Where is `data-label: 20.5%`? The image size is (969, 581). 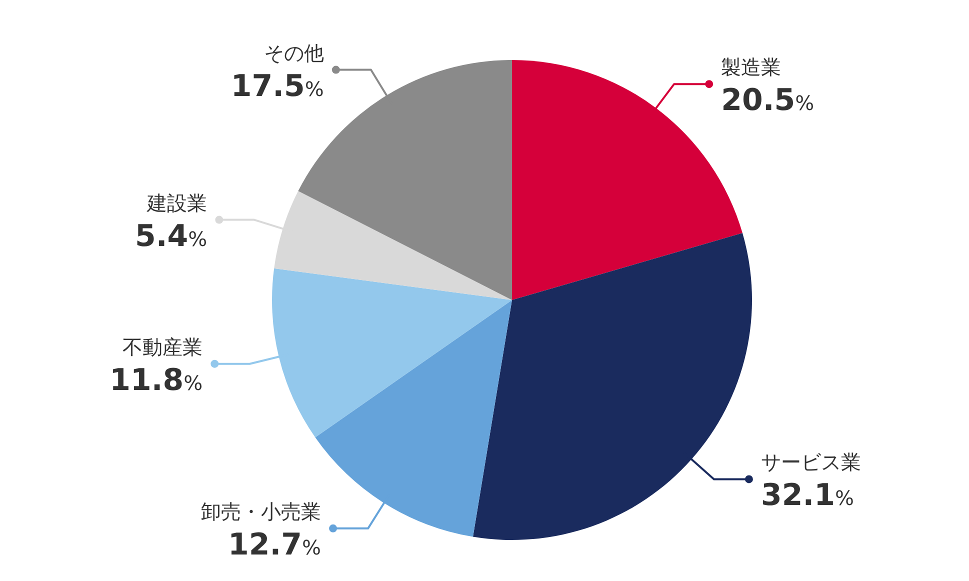
data-label: 20.5% is located at coordinates (767, 100).